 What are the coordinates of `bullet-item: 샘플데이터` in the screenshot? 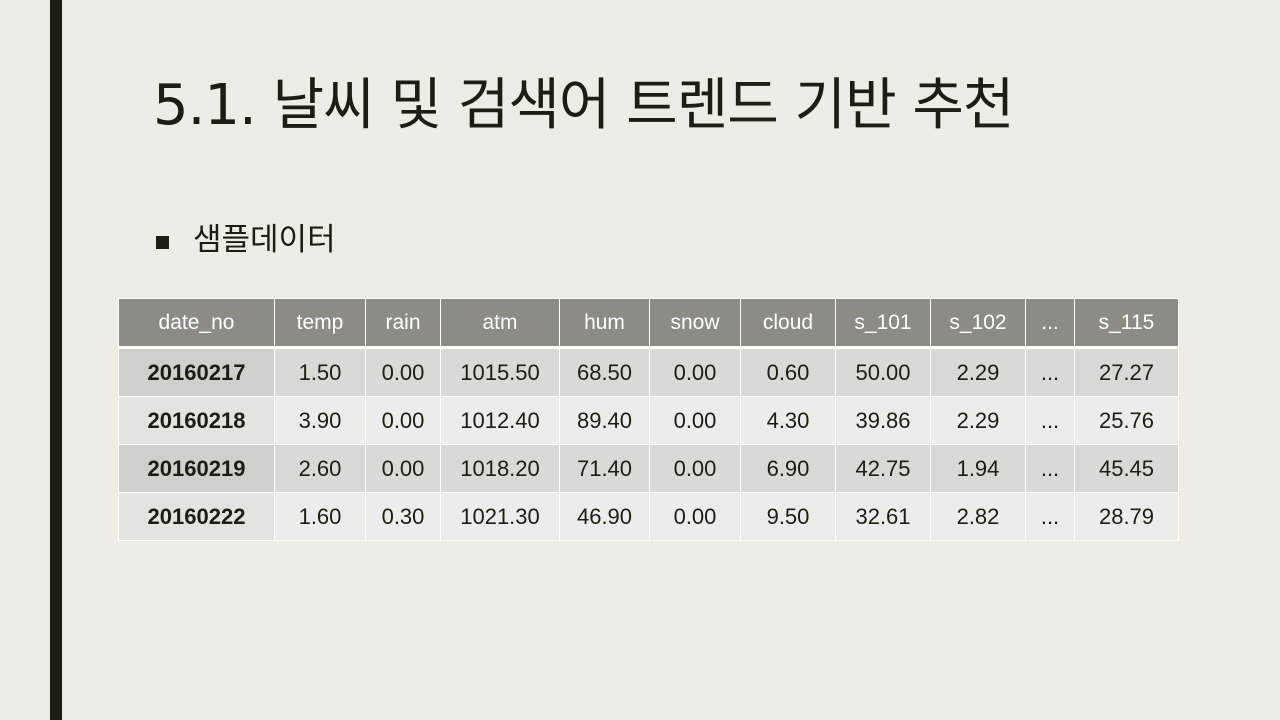 It's located at (246, 240).